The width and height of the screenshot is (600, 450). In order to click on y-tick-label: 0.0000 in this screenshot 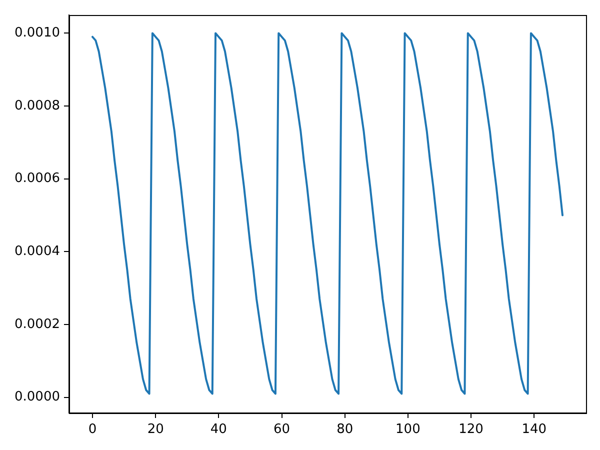, I will do `click(37, 397)`.